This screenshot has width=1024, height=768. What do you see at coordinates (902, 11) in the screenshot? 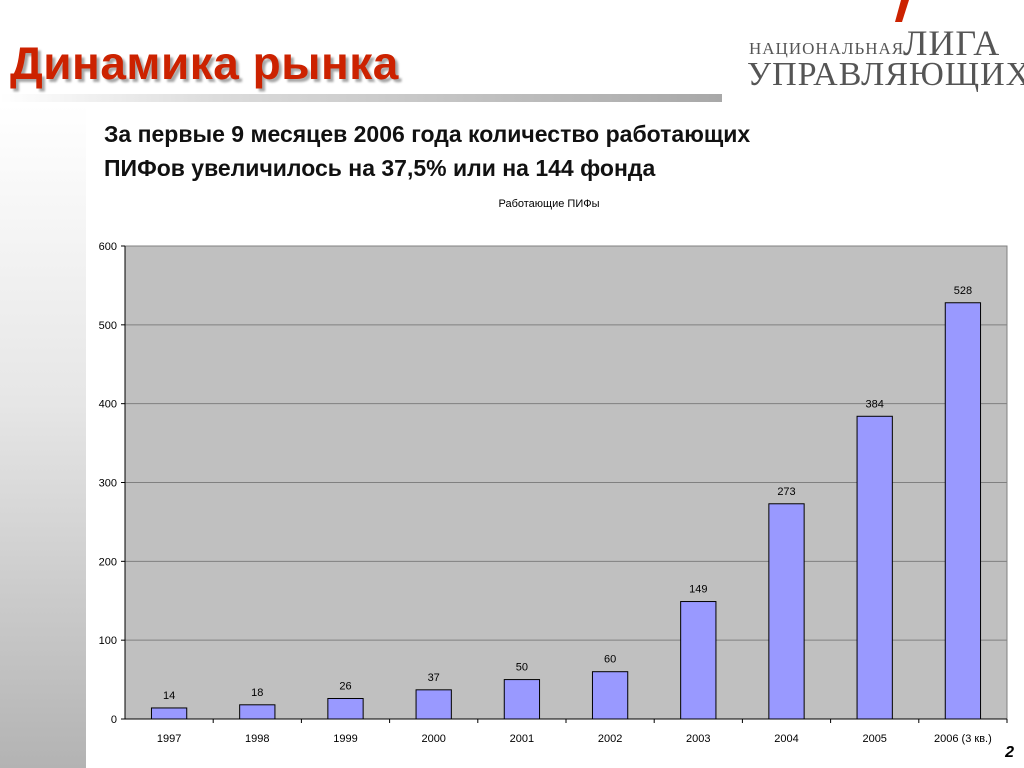
I see `logo-slash-mark` at bounding box center [902, 11].